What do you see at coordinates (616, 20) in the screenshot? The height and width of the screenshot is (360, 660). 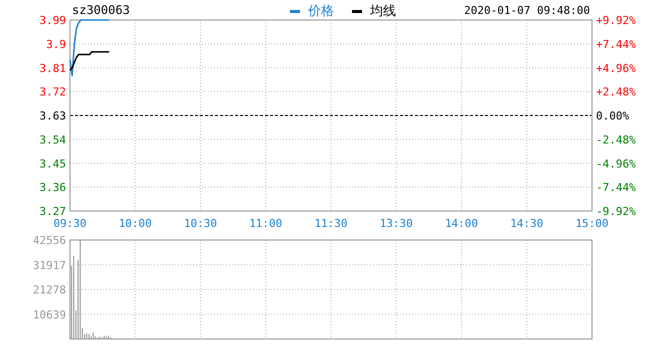 I see `y2-tick-label: +9.92%` at bounding box center [616, 20].